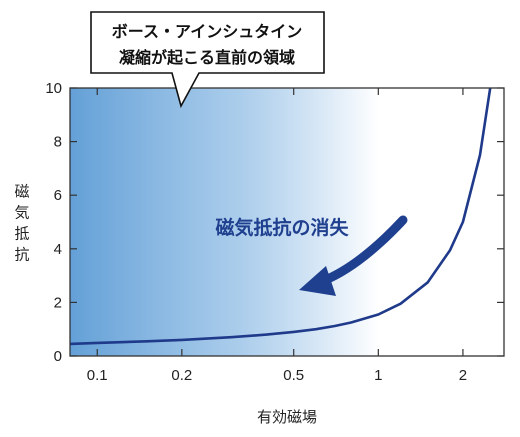 This screenshot has width=520, height=437. I want to click on x-tick-label: 1, so click(378, 375).